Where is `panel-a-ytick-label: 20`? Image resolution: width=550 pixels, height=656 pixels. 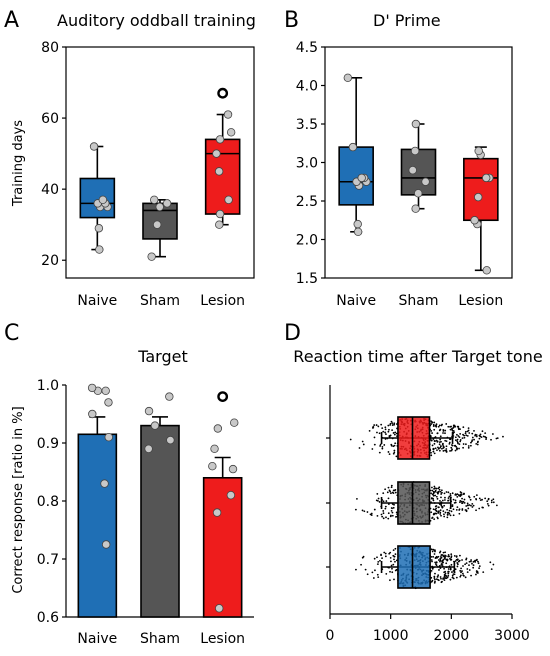 panel-a-ytick-label: 20 is located at coordinates (50, 261).